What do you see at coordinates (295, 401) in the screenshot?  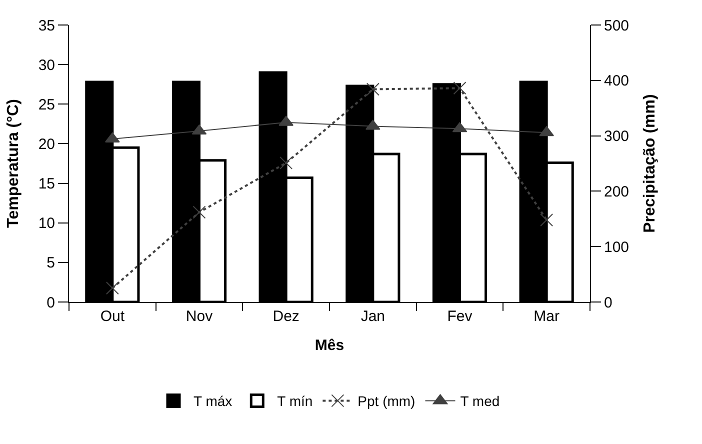 I see `legend-label: T mín` at bounding box center [295, 401].